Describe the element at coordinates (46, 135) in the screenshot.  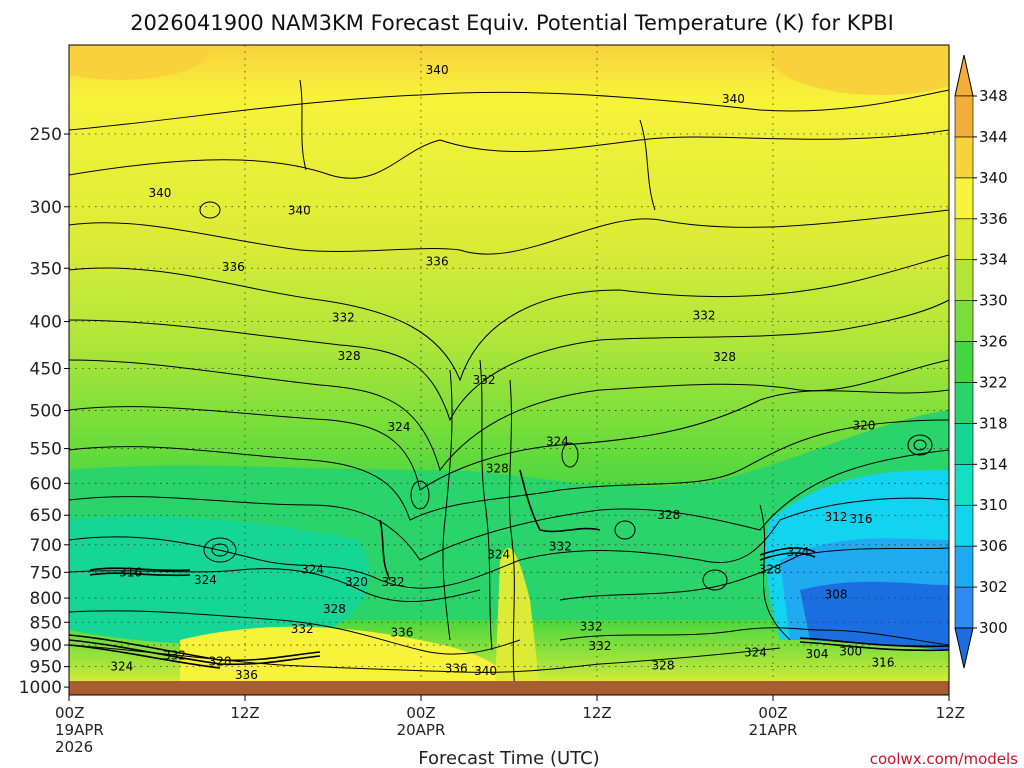
I see `y-tick-label: 250` at that location.